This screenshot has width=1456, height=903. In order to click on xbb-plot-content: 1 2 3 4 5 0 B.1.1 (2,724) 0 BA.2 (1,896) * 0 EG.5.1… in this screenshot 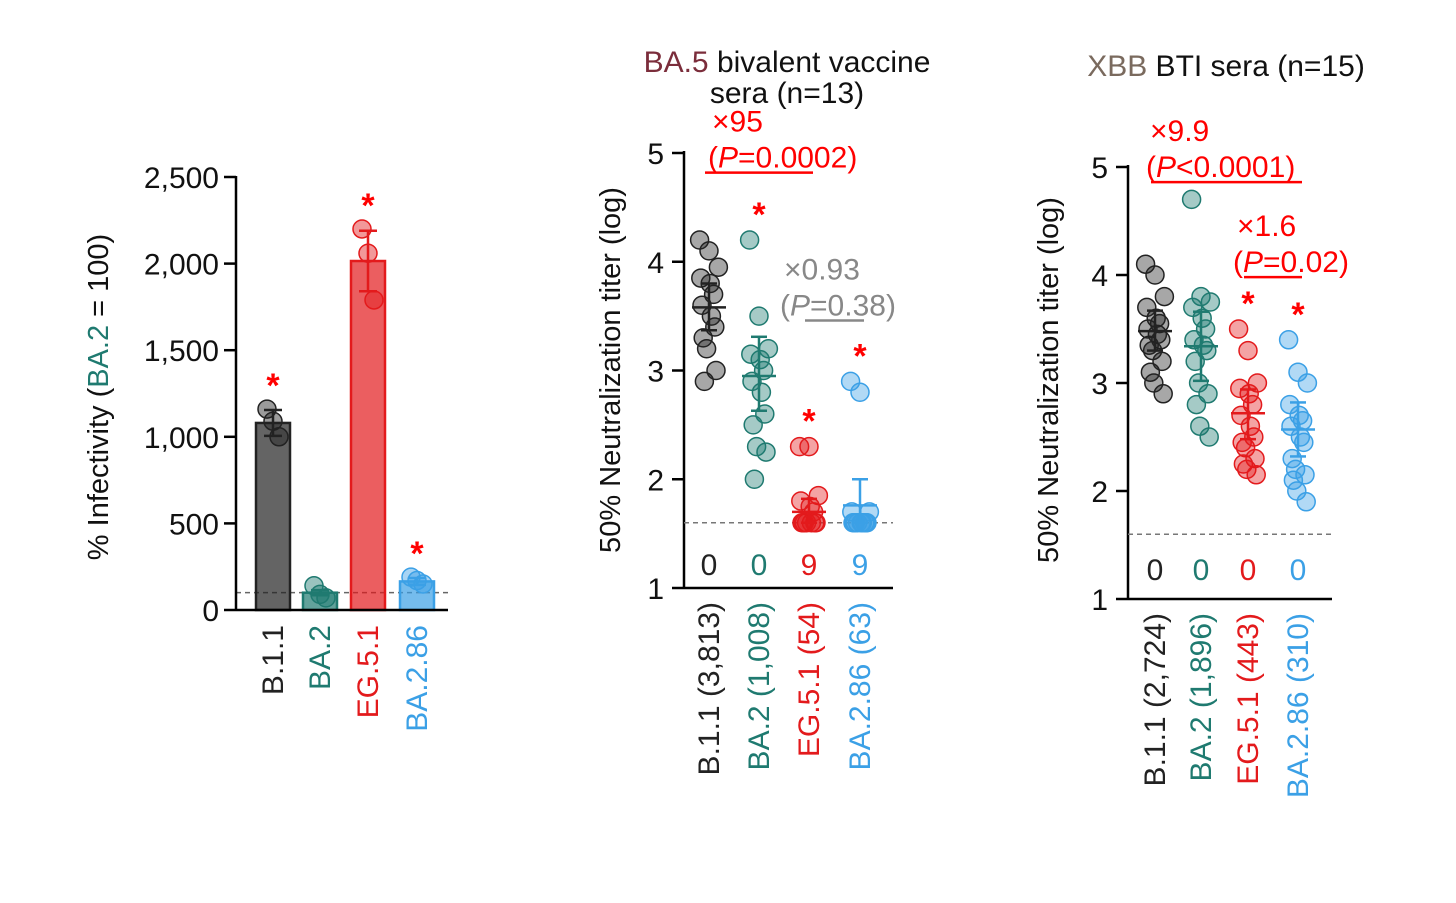, I will do `click(1220, 456)`.